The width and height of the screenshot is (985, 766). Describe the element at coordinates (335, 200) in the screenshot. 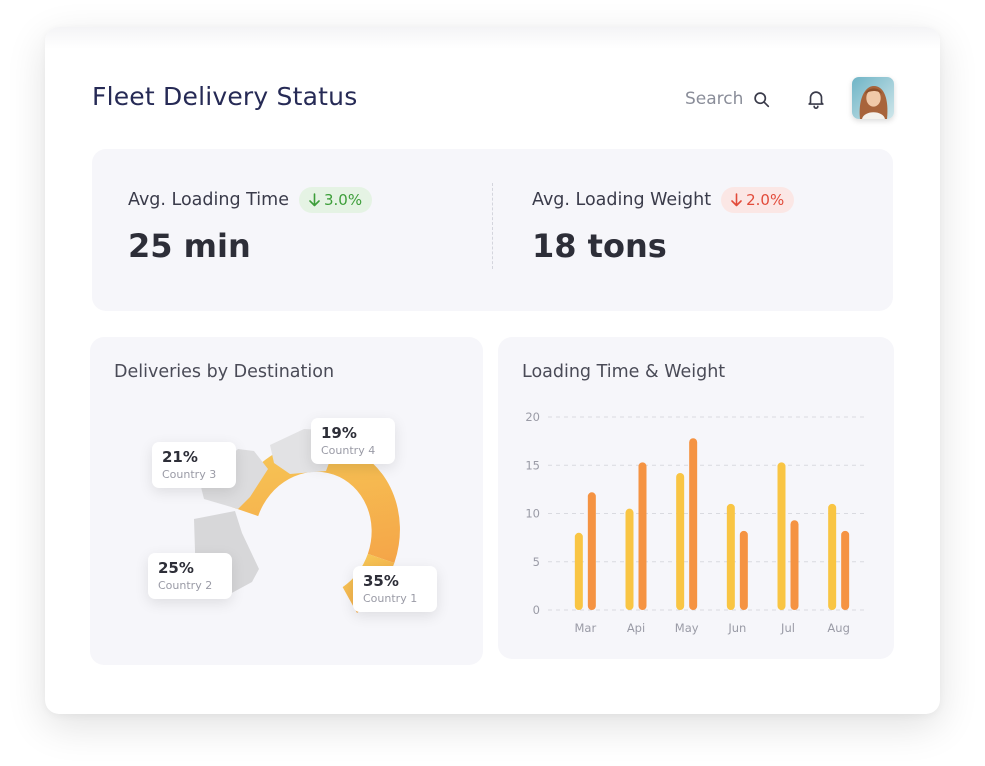

I see `trend-badge: 3.0%` at that location.